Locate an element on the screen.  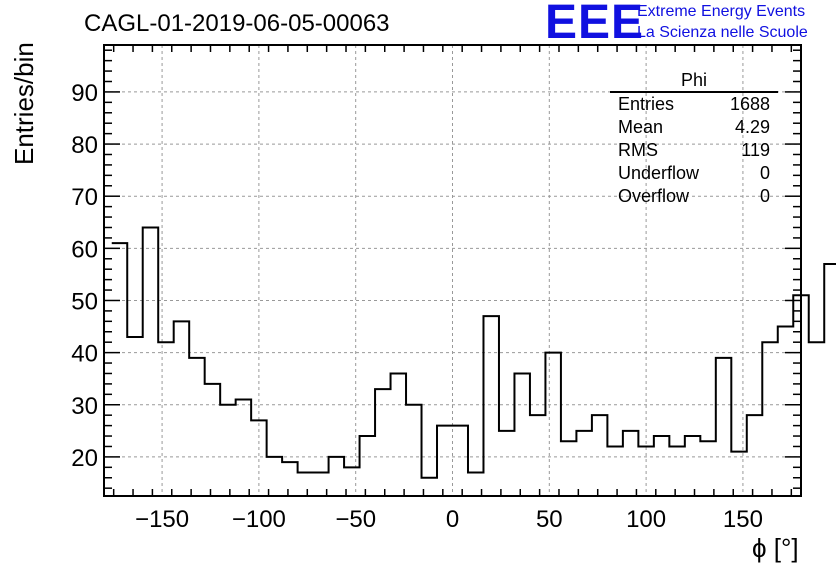
y-tick-label: 90 is located at coordinates (84, 93).